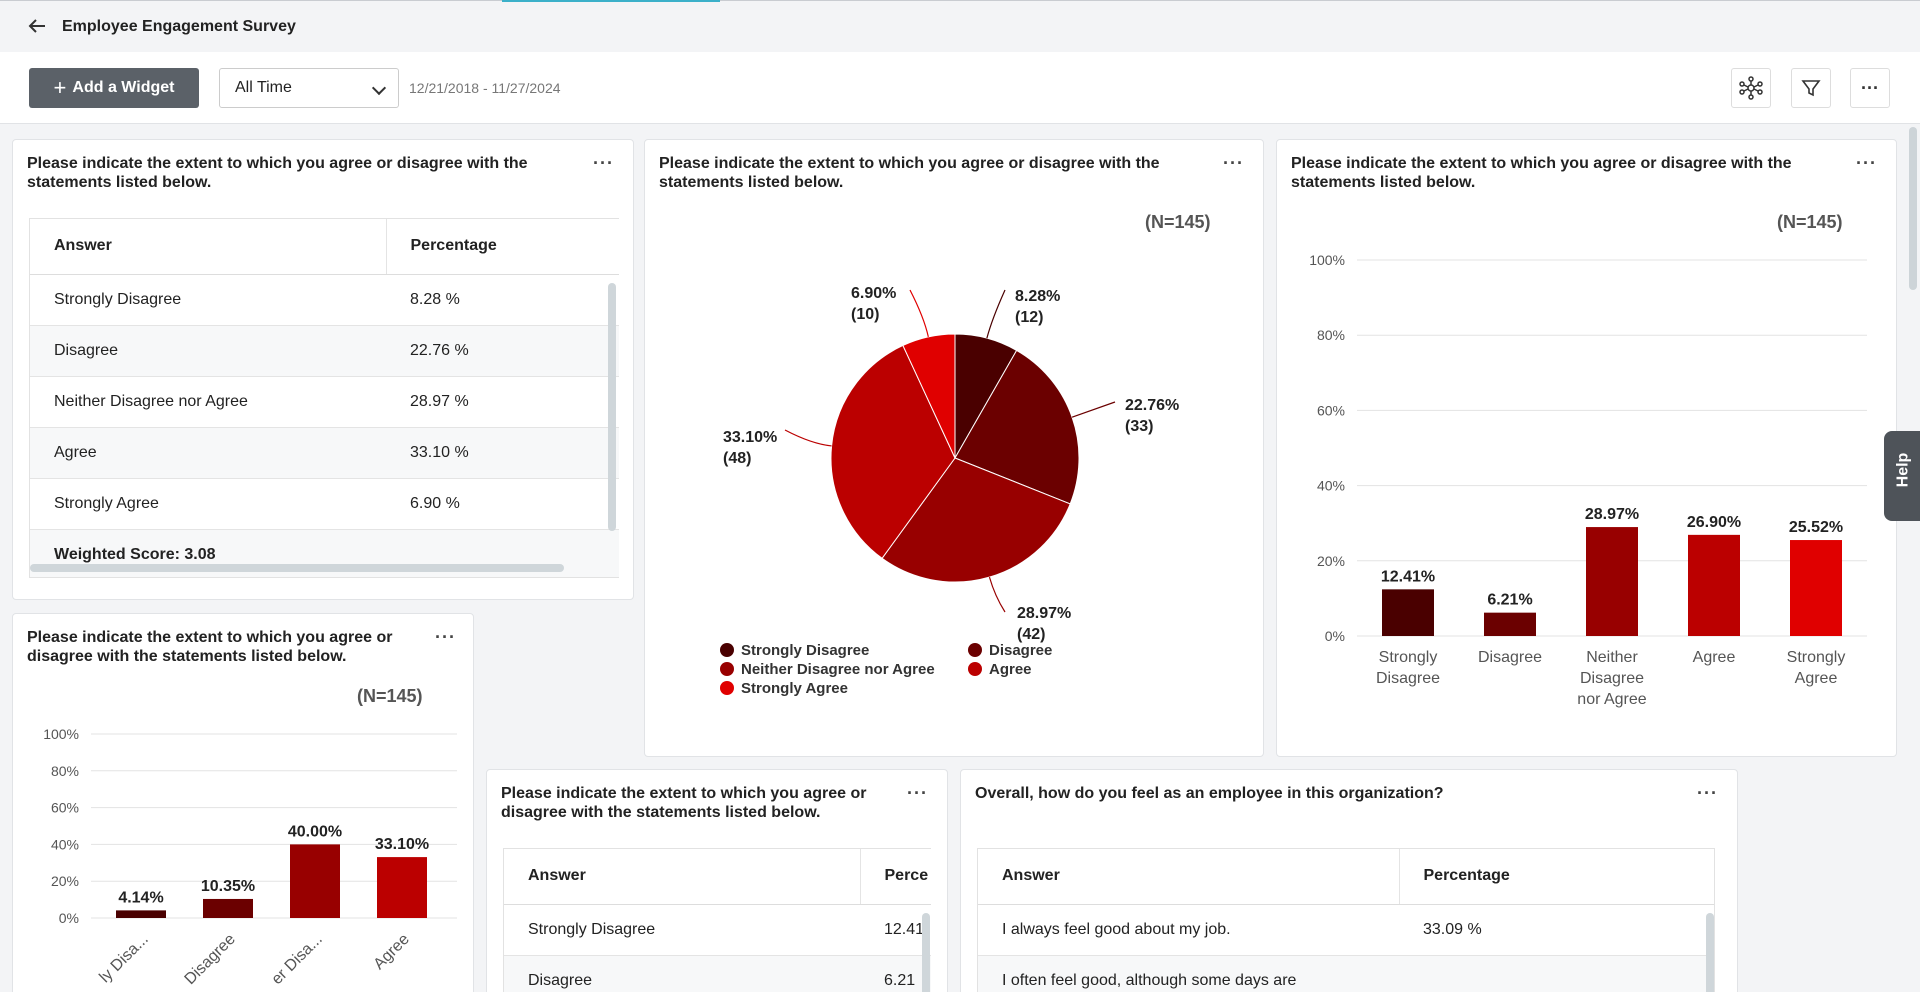 The image size is (1920, 992). Describe the element at coordinates (1188, 930) in the screenshot. I see `answer-cell: I always feel good about my job.` at that location.